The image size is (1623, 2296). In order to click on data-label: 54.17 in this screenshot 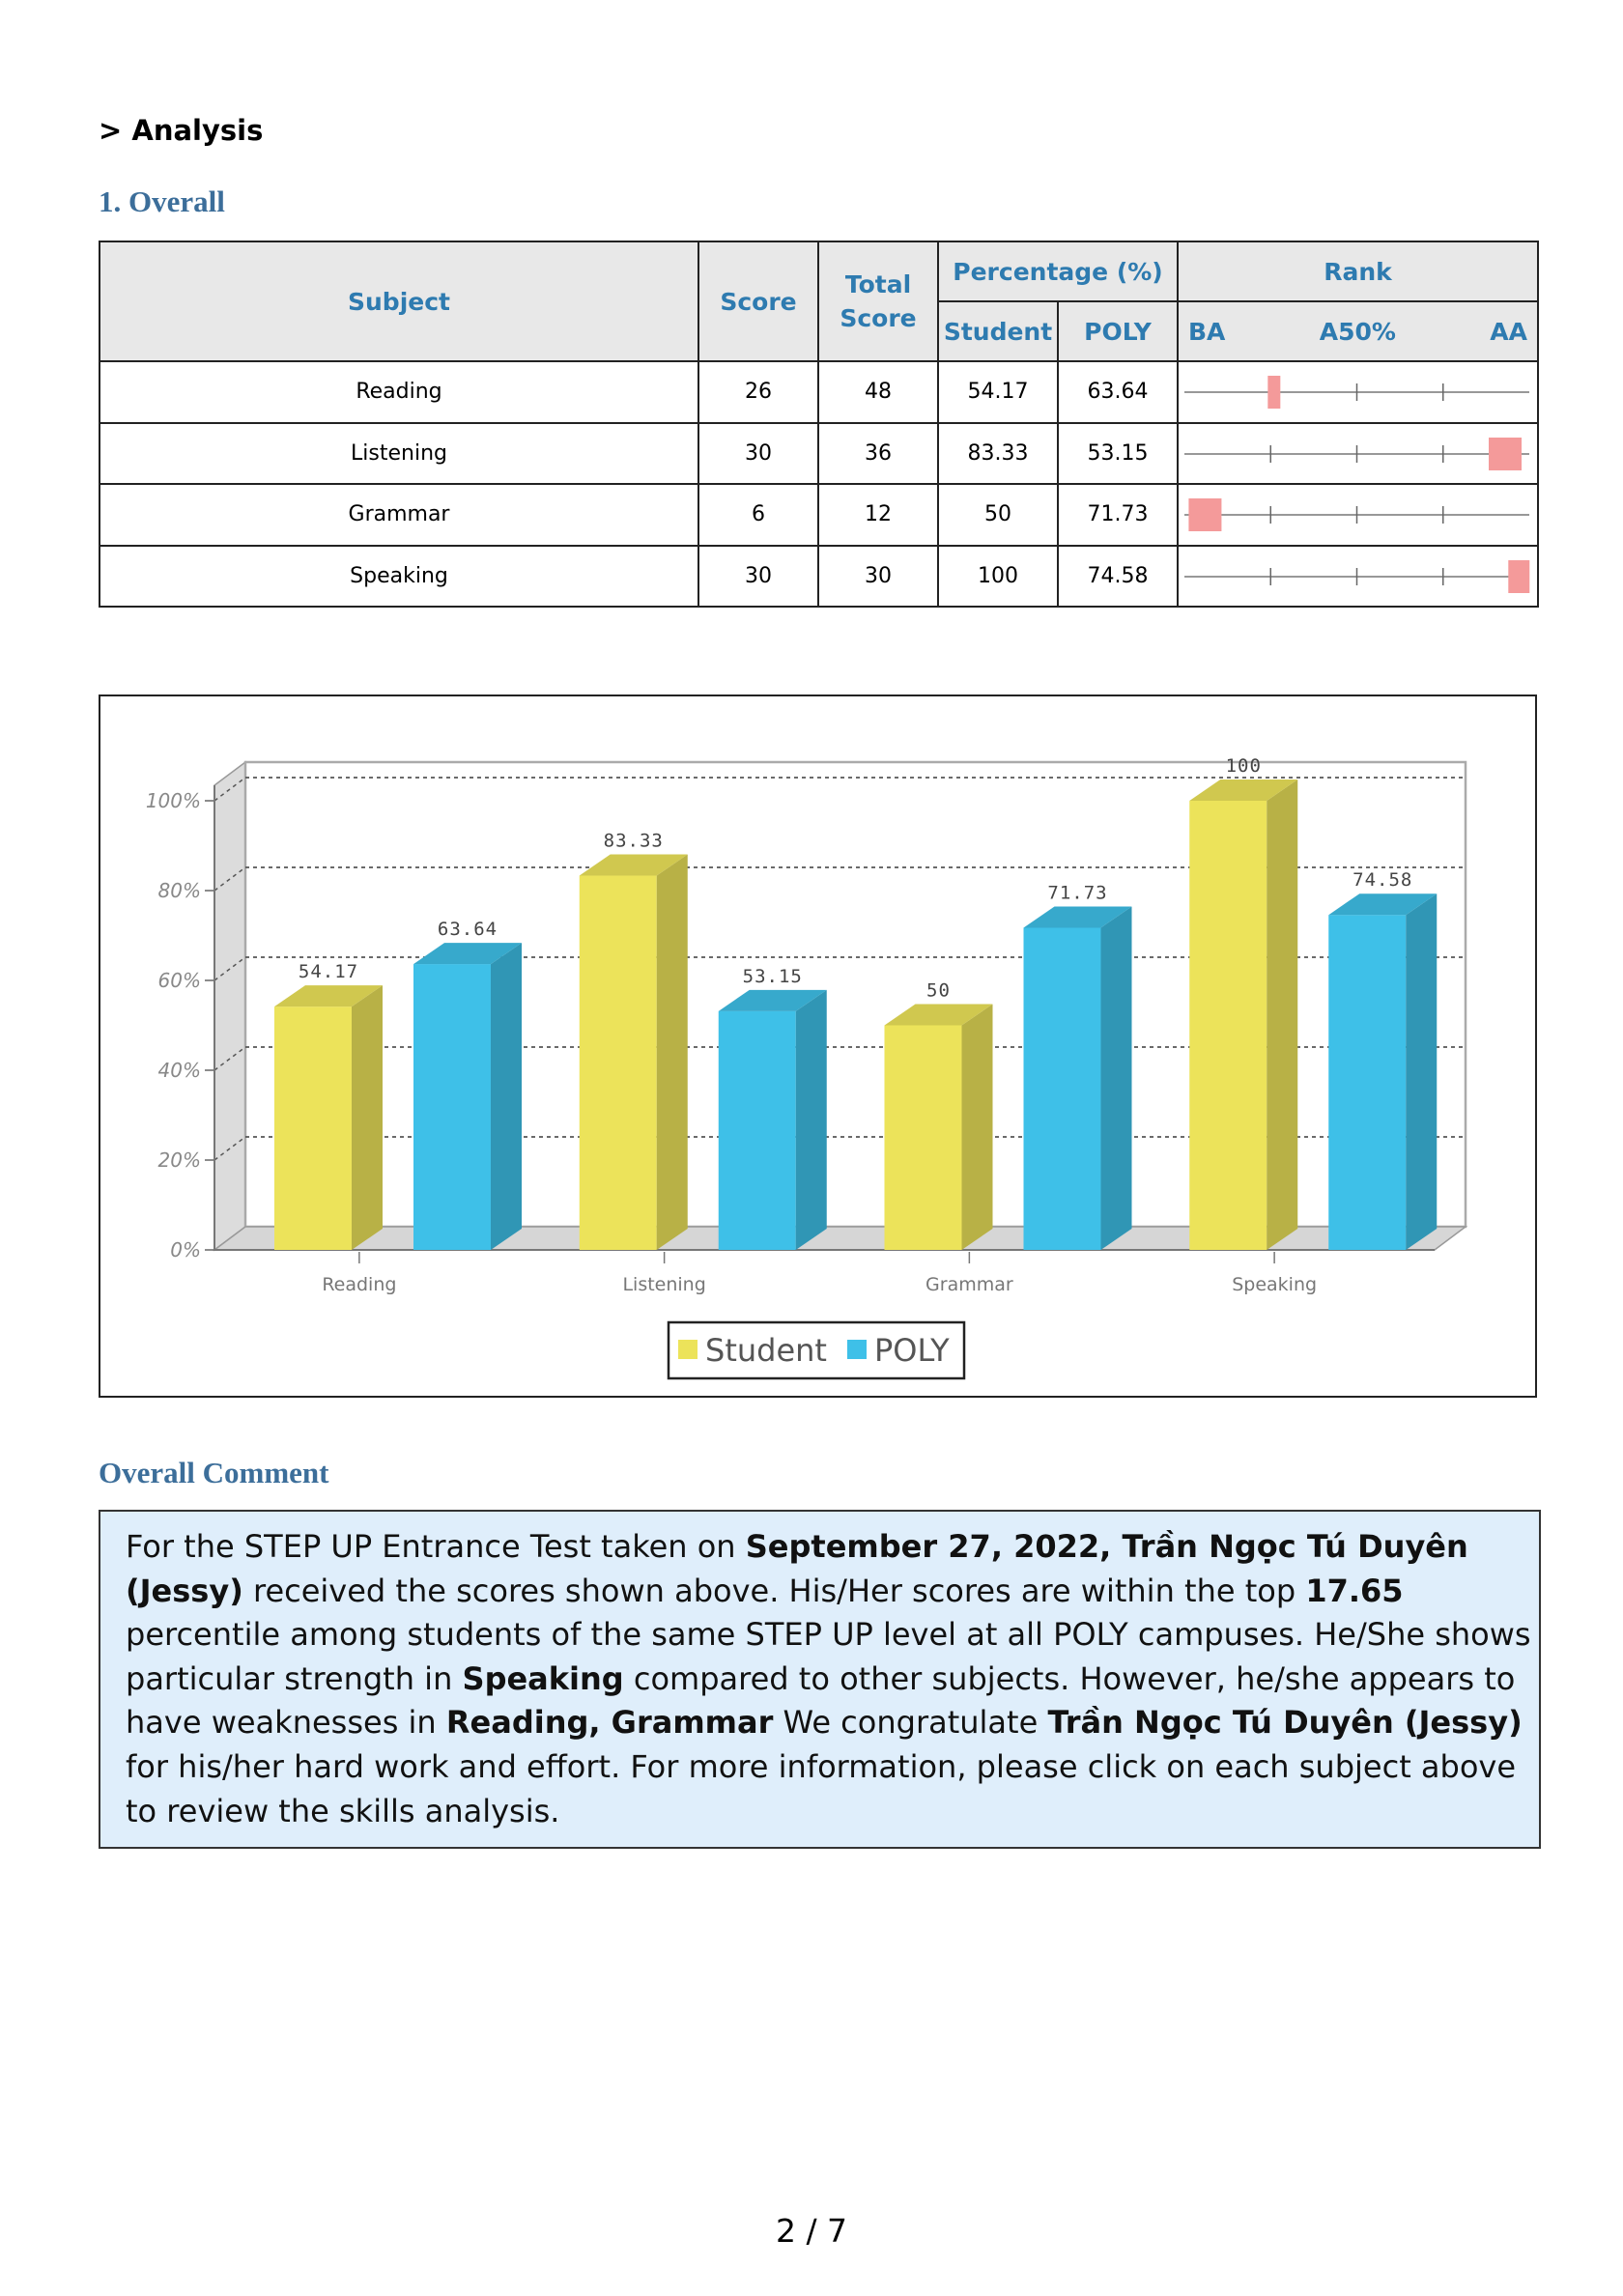, I will do `click(328, 972)`.